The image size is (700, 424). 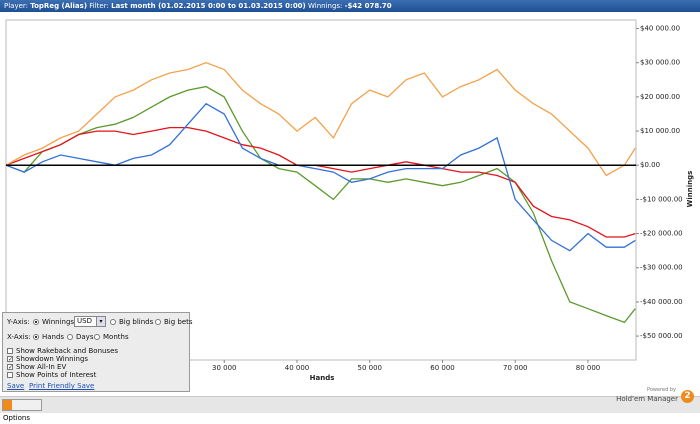 I want to click on label: Player:, so click(x=16, y=6).